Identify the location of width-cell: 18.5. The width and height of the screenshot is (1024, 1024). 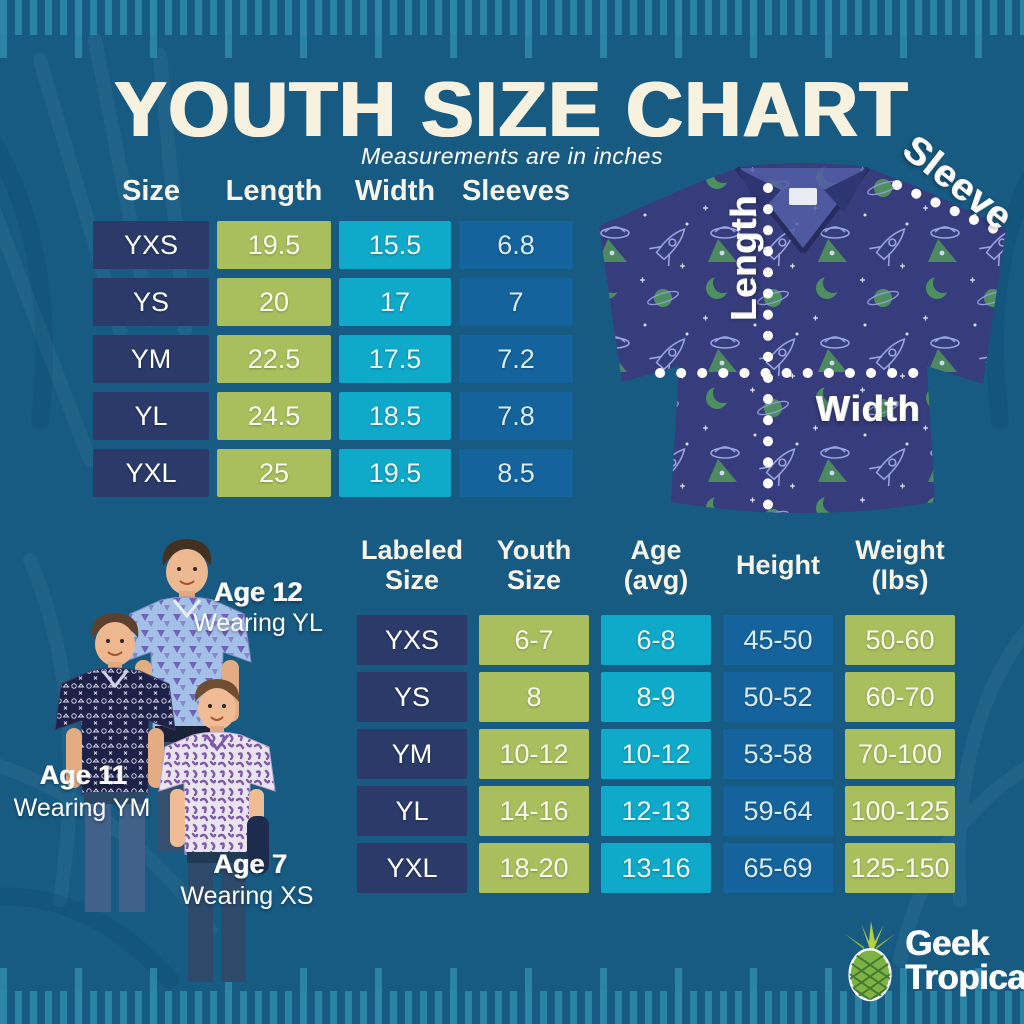
(395, 416).